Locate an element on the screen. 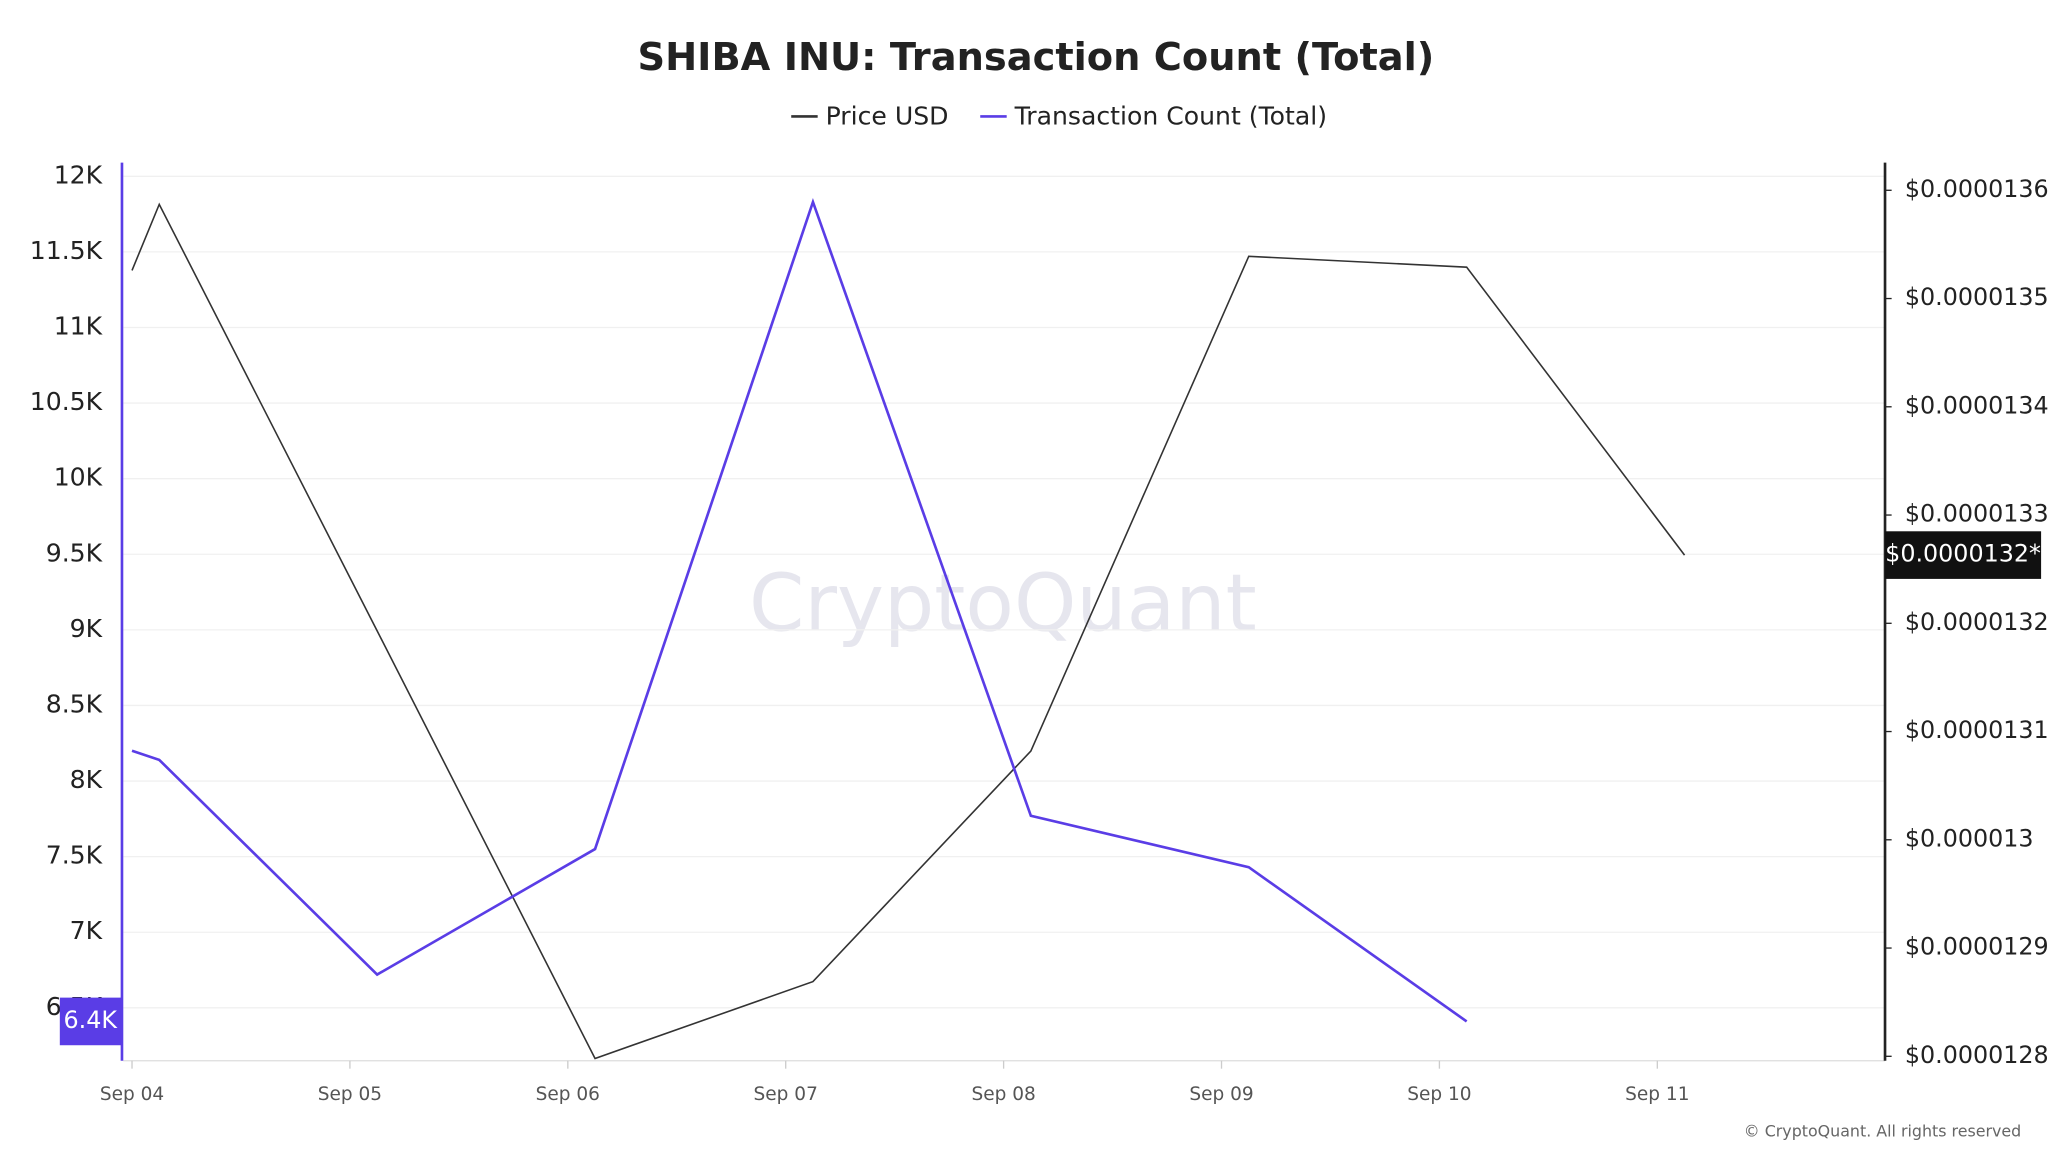  y2-tick-label: $0.0000135 is located at coordinates (1976, 297).